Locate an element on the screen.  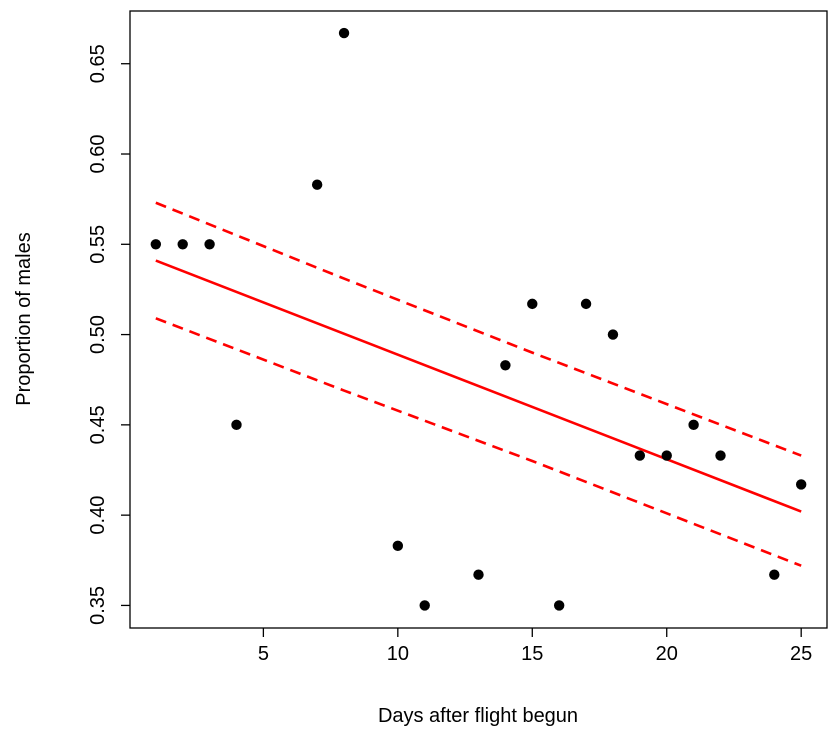
y-tick-label: 0.45 is located at coordinates (98, 424).